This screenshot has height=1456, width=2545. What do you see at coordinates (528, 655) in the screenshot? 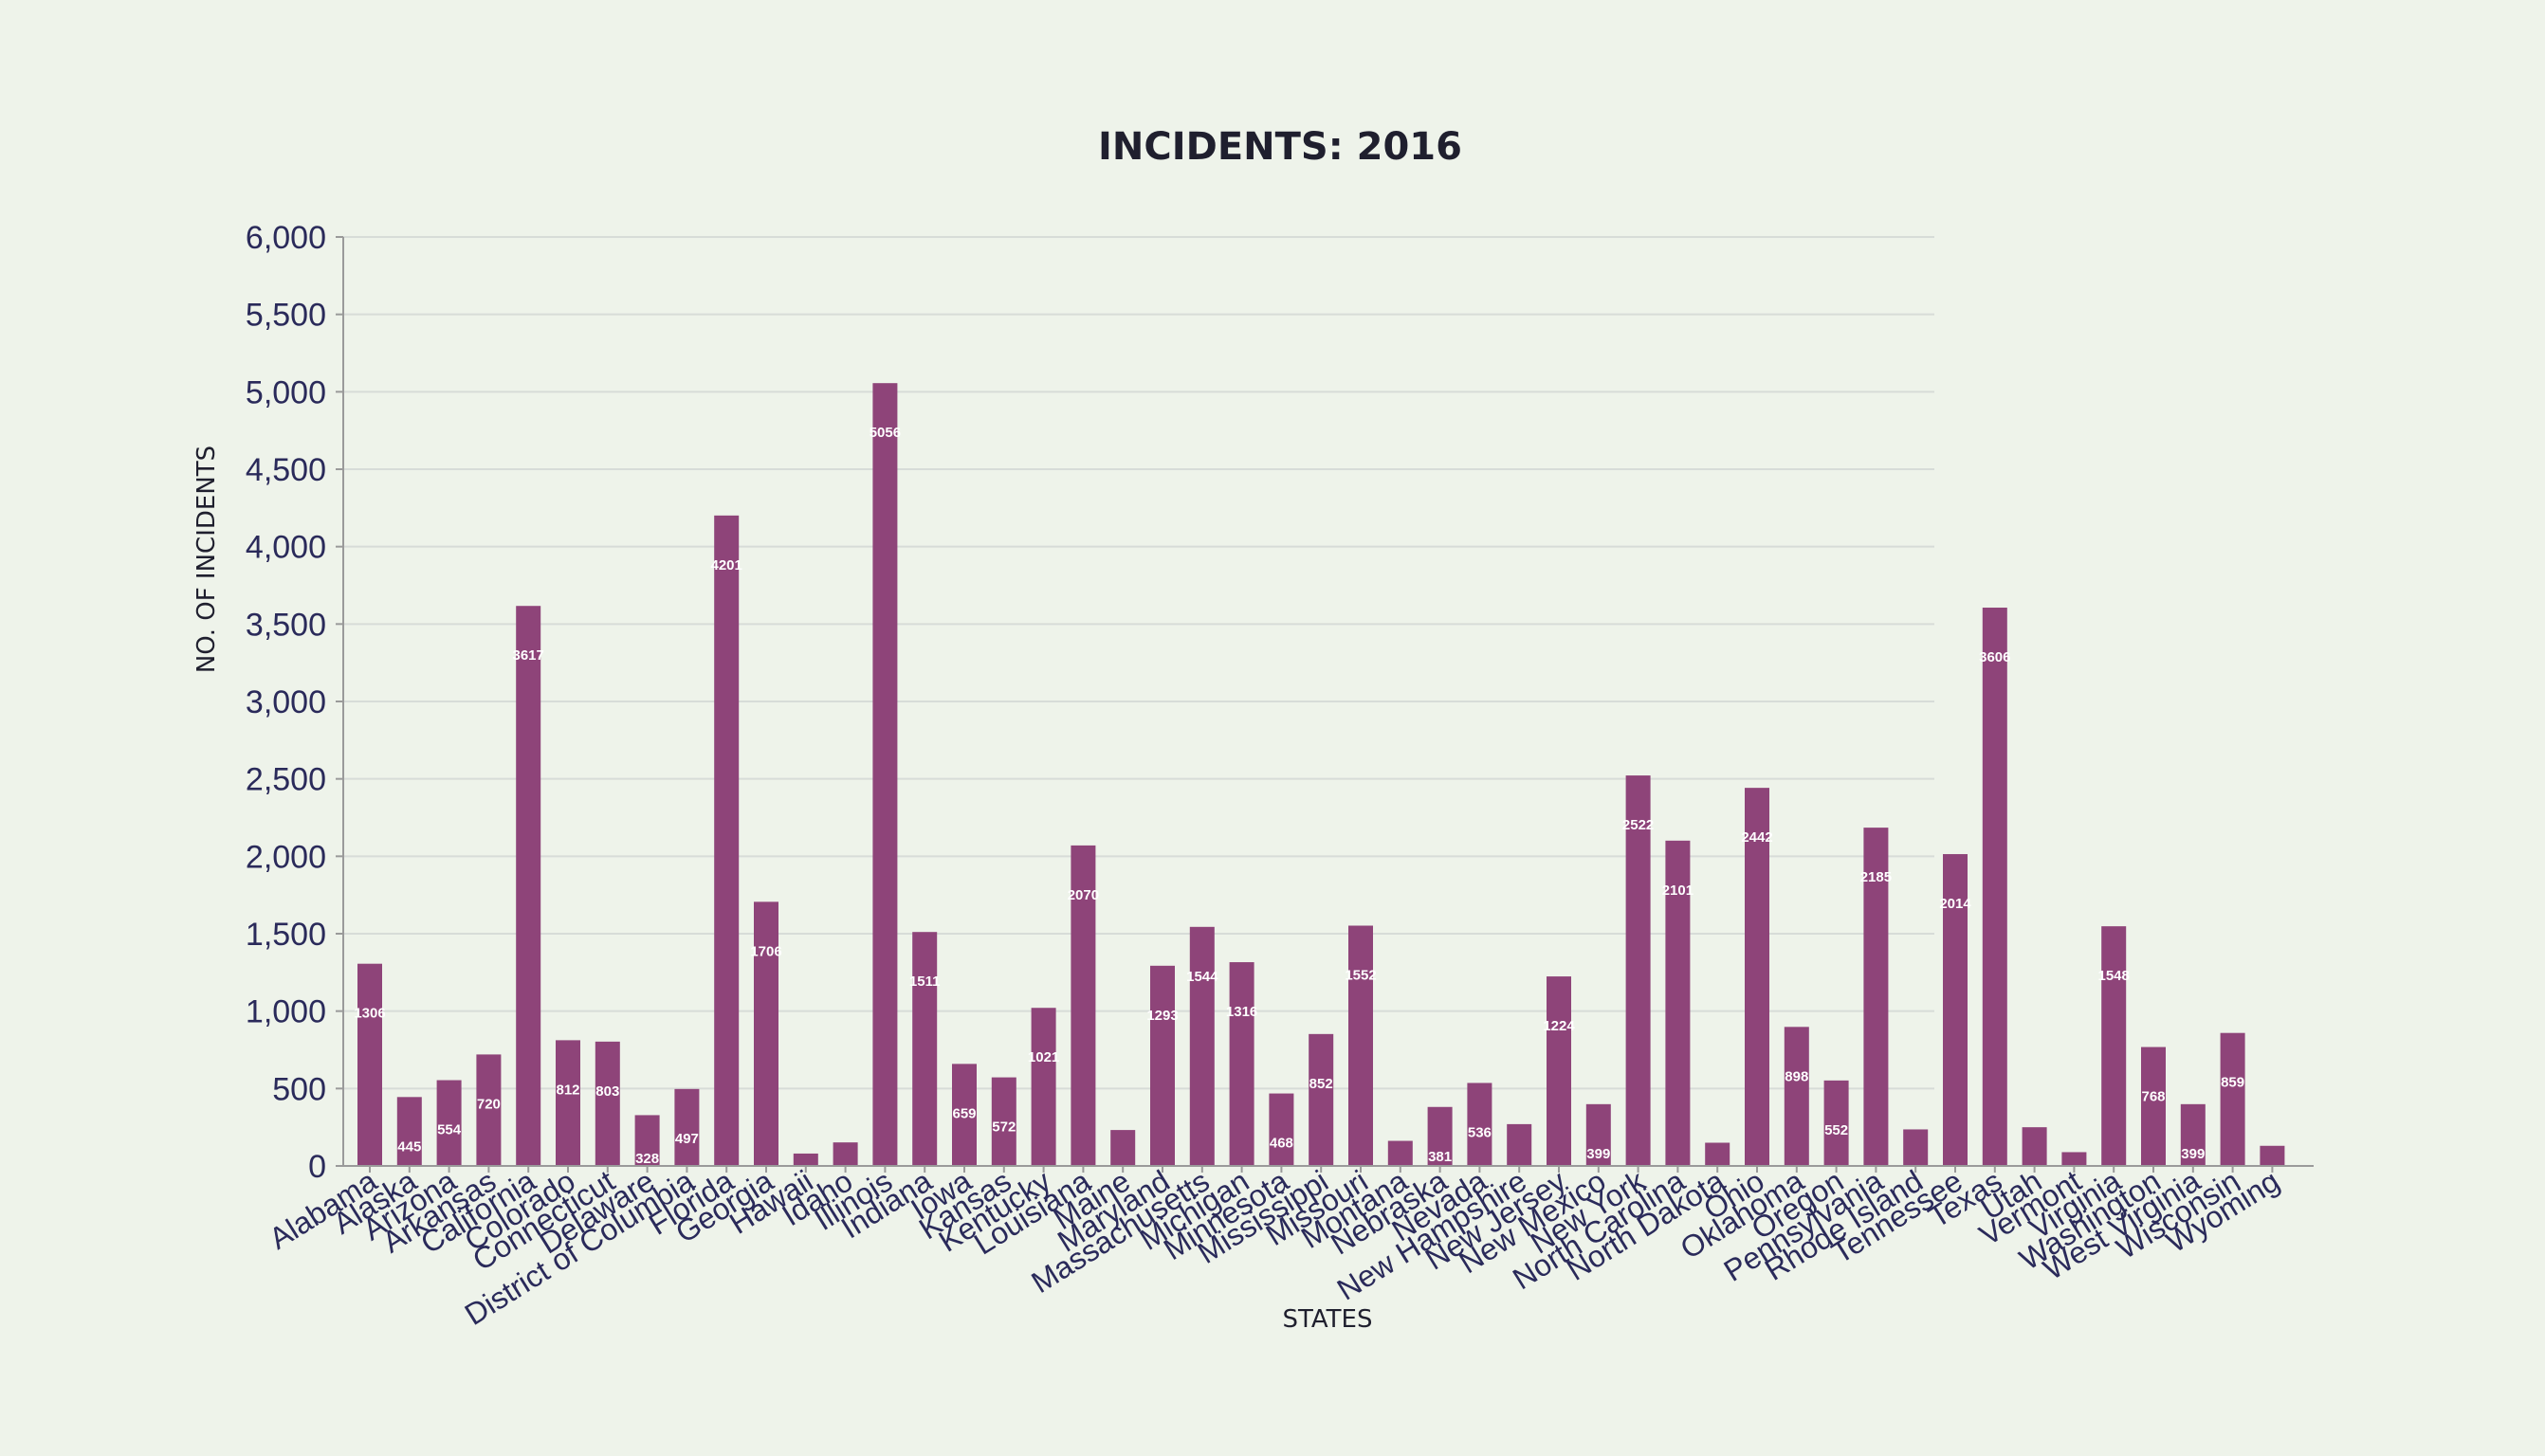
I see `bar-value-label: 3617` at bounding box center [528, 655].